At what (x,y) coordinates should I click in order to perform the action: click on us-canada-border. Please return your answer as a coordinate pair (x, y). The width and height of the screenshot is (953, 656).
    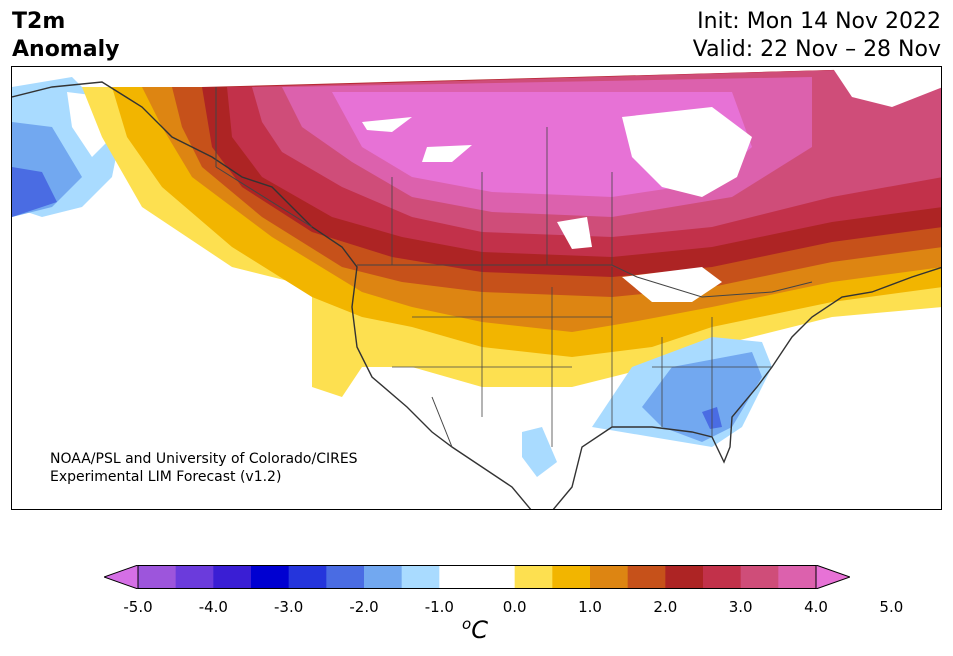
    Looking at the image, I should click on (585, 281).